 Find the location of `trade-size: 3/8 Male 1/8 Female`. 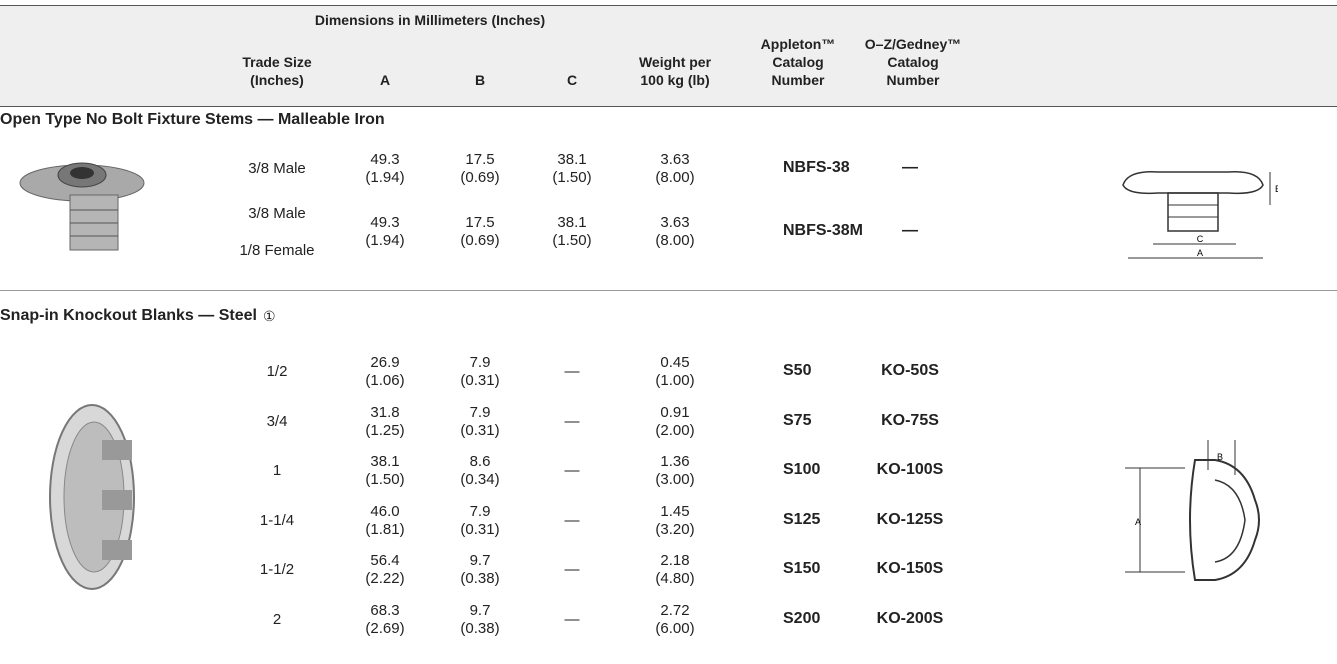

trade-size: 3/8 Male 1/8 Female is located at coordinates (277, 232).